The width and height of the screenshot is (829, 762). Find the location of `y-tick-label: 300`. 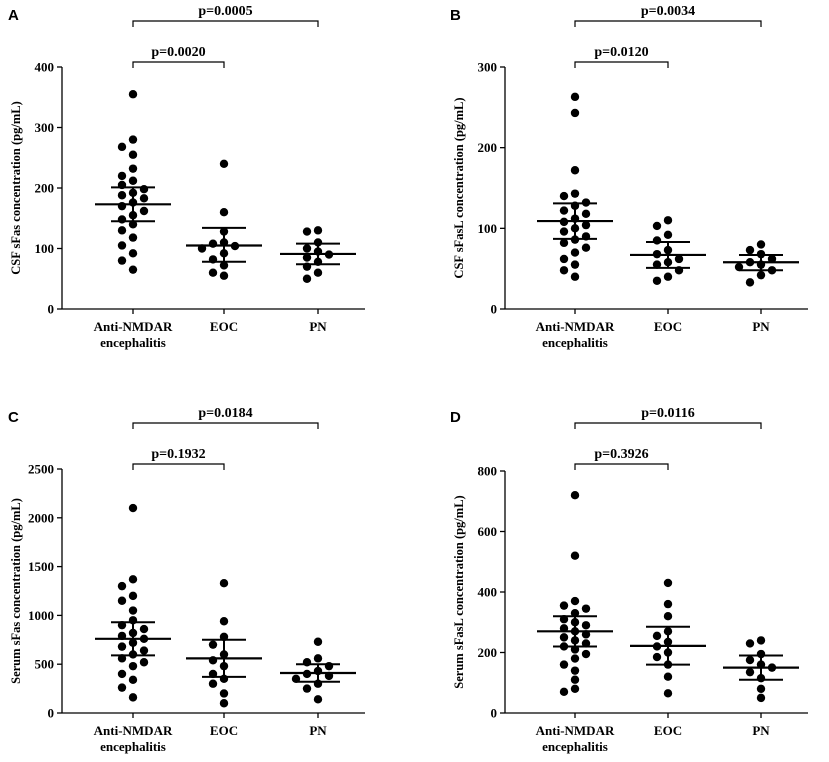

y-tick-label: 300 is located at coordinates (45, 127).